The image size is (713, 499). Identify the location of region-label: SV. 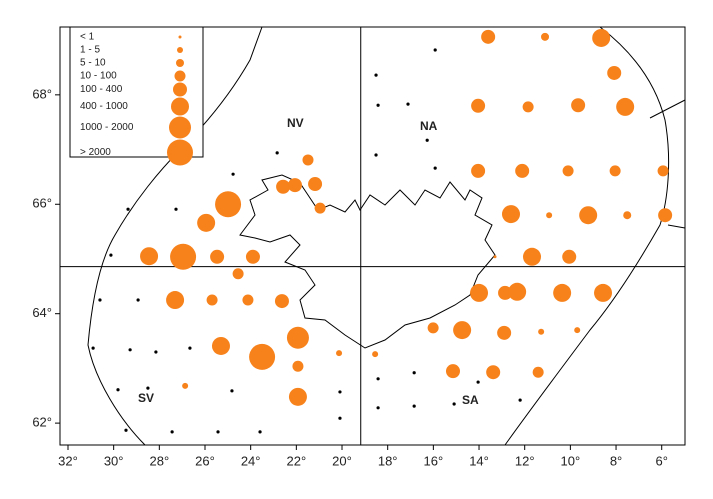
(146, 398).